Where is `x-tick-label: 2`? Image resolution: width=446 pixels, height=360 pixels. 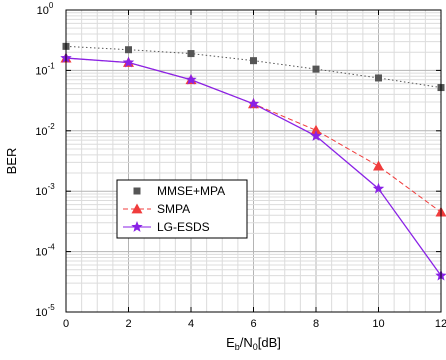 x-tick-label: 2 is located at coordinates (128, 324).